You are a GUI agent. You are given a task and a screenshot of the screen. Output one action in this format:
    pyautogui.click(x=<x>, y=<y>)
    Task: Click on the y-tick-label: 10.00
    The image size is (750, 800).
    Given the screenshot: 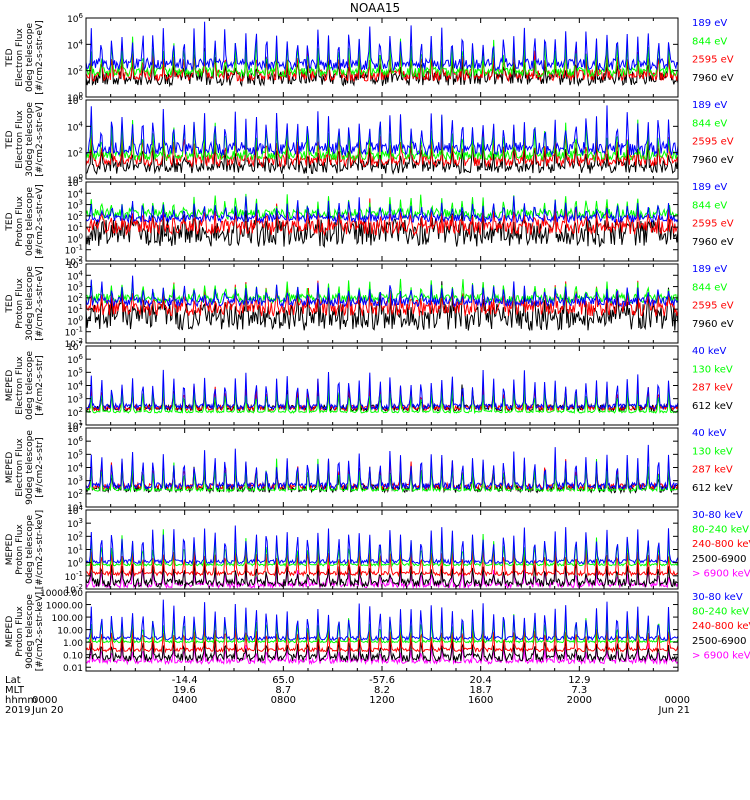 What is the action you would take?
    pyautogui.click(x=70, y=632)
    